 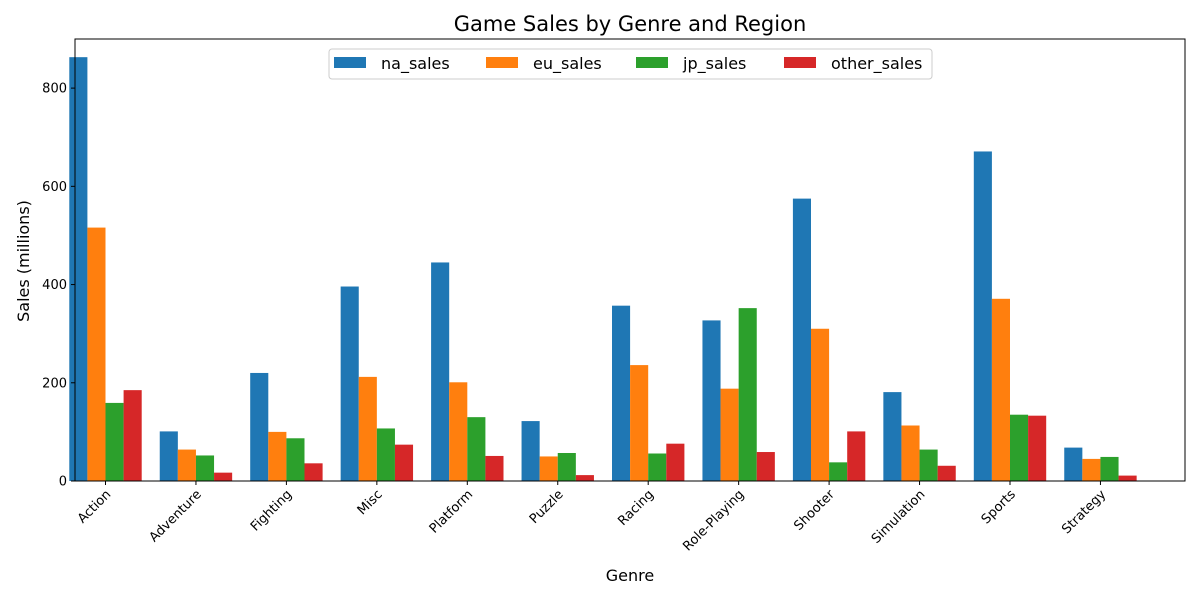 What do you see at coordinates (675, 462) in the screenshot?
I see `bar-other_sales-racing` at bounding box center [675, 462].